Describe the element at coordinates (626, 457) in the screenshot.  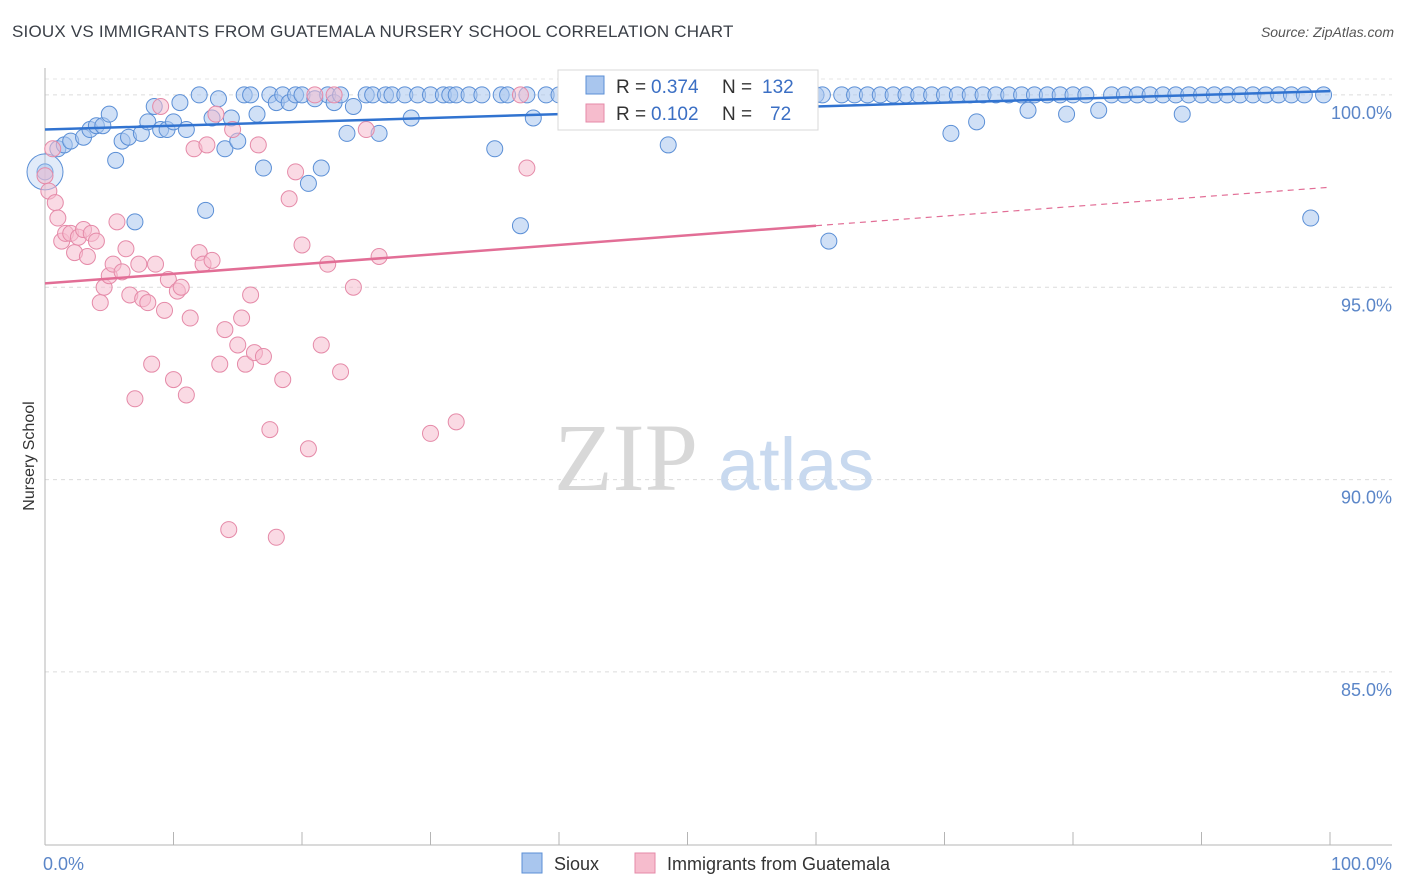
I see `watermark-zip: ZIP` at that location.